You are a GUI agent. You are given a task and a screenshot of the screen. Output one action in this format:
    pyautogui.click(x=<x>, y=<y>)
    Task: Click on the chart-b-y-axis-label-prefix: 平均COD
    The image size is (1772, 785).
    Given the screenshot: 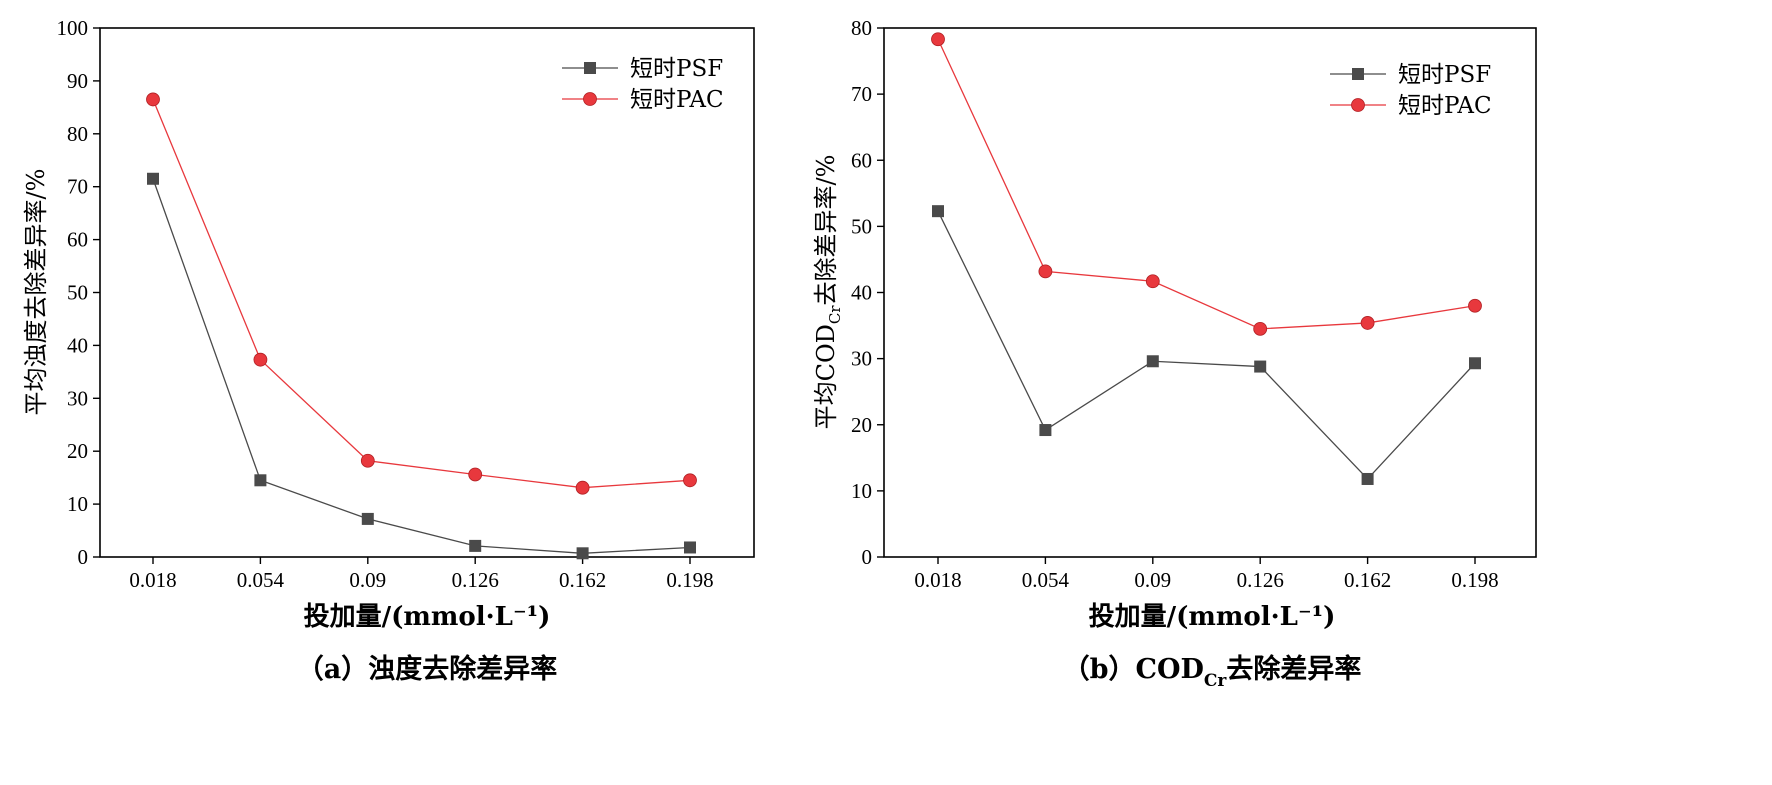 What is the action you would take?
    pyautogui.click(x=826, y=376)
    